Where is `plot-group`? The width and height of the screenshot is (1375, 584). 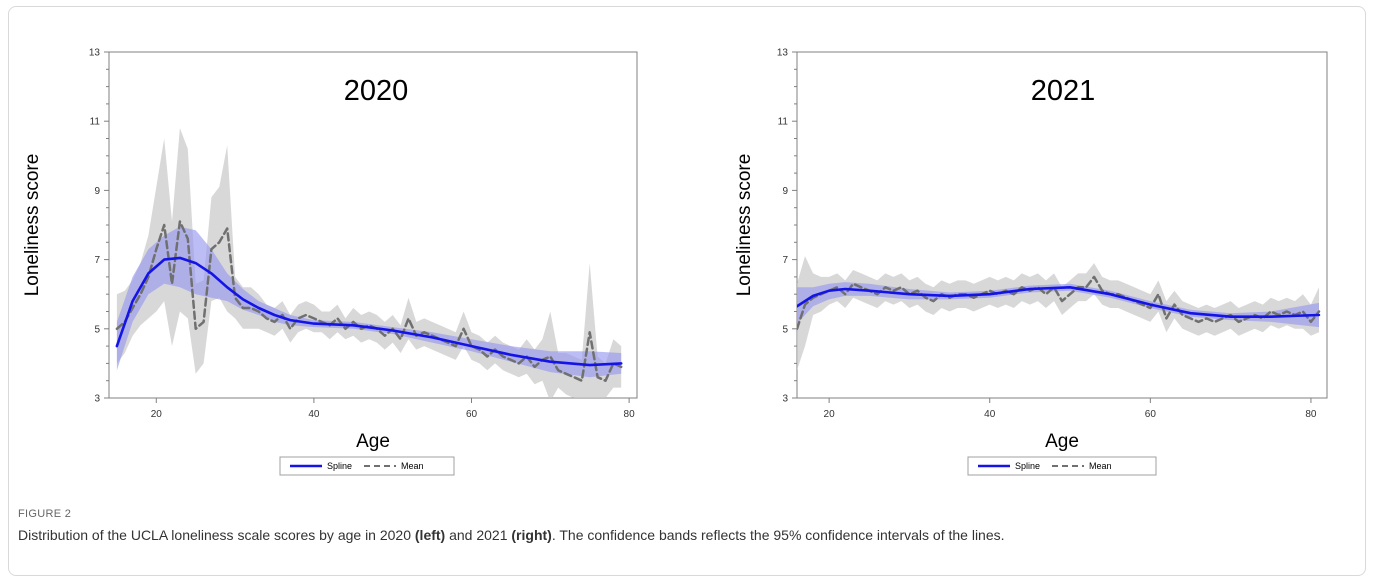
plot-group is located at coordinates (1059, 313).